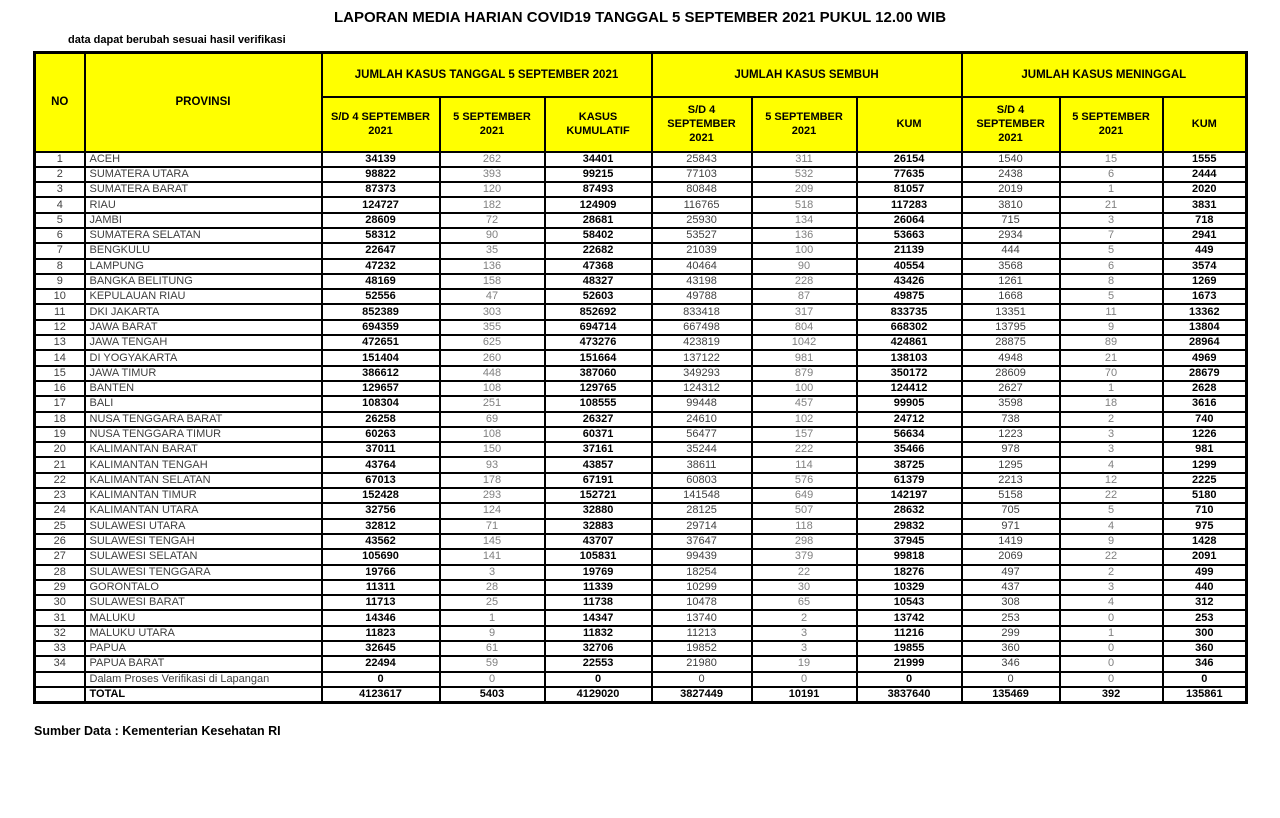  I want to click on value-cell: 738, so click(1010, 419).